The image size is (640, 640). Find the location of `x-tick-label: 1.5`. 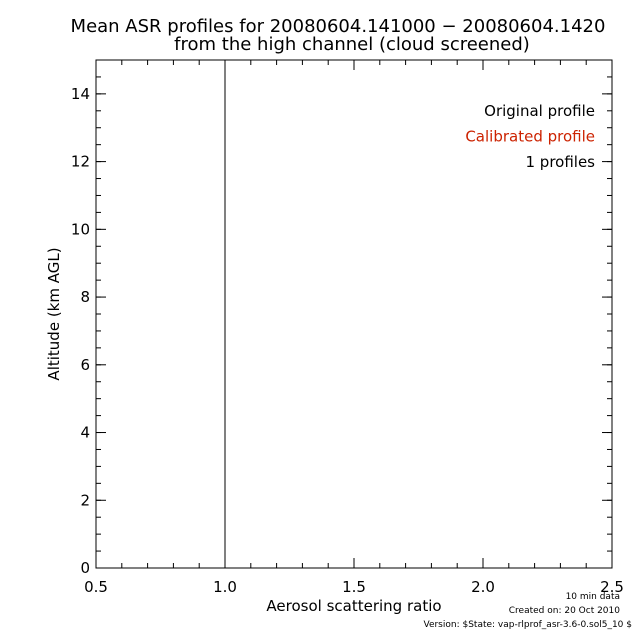

x-tick-label: 1.5 is located at coordinates (354, 587).